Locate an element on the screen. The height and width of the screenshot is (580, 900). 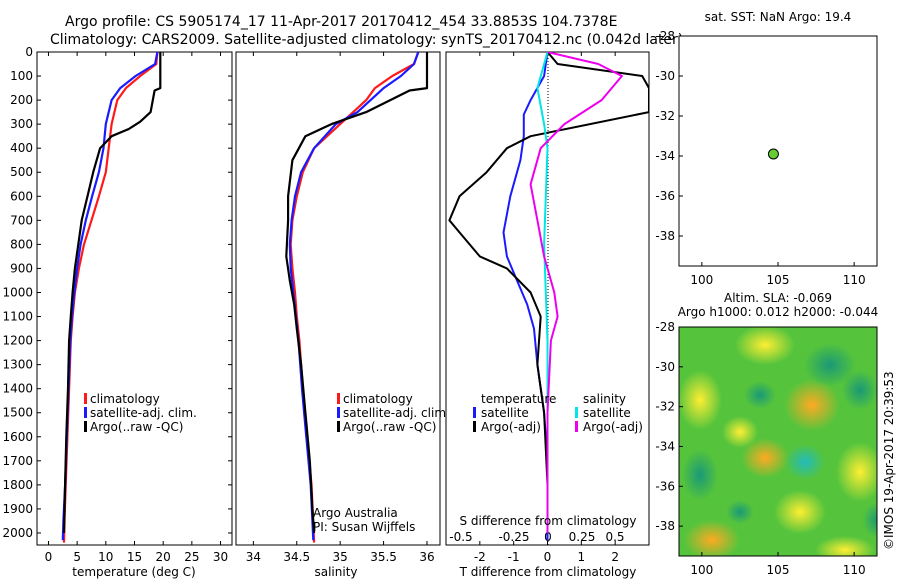
y-tick-label: 1300 is located at coordinates (17, 365).